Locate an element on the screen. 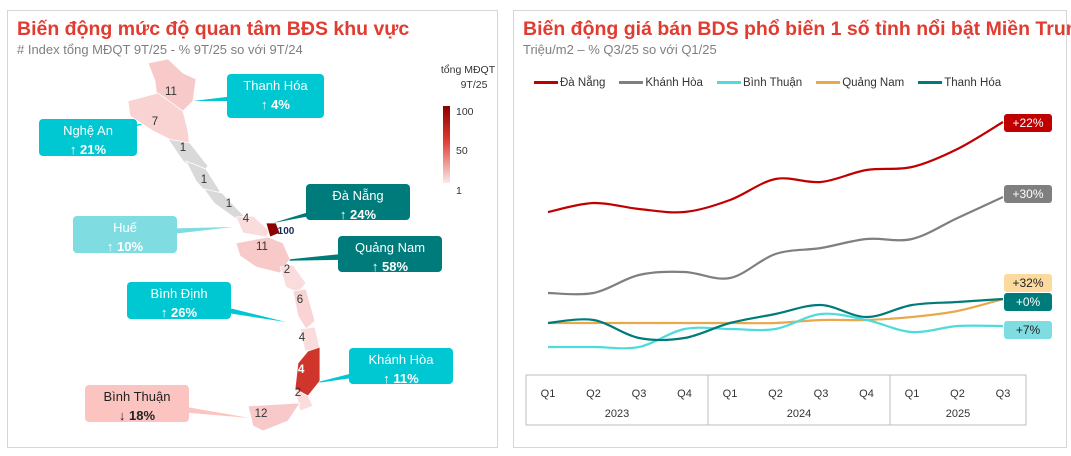 Image resolution: width=1071 pixels, height=456 pixels. legend-label: Bình Thuận is located at coordinates (772, 83).